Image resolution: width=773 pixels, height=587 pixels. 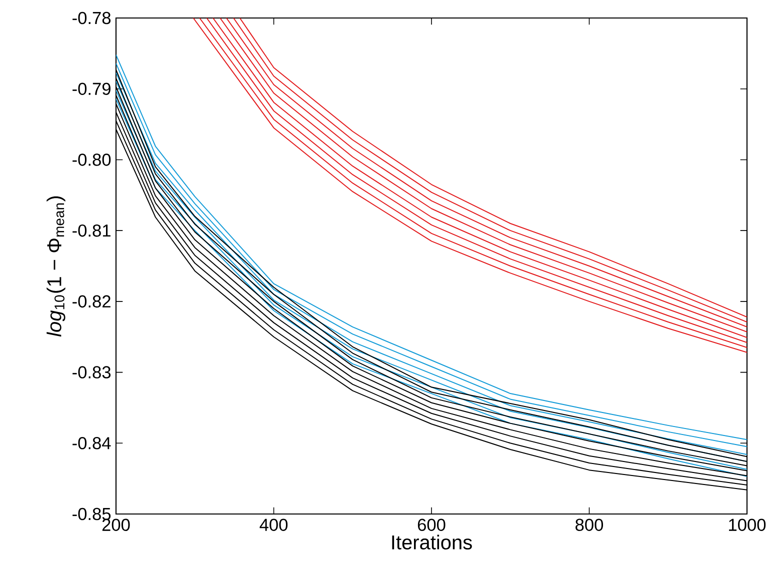 I want to click on y-tick-label: -0.80, so click(x=91, y=160).